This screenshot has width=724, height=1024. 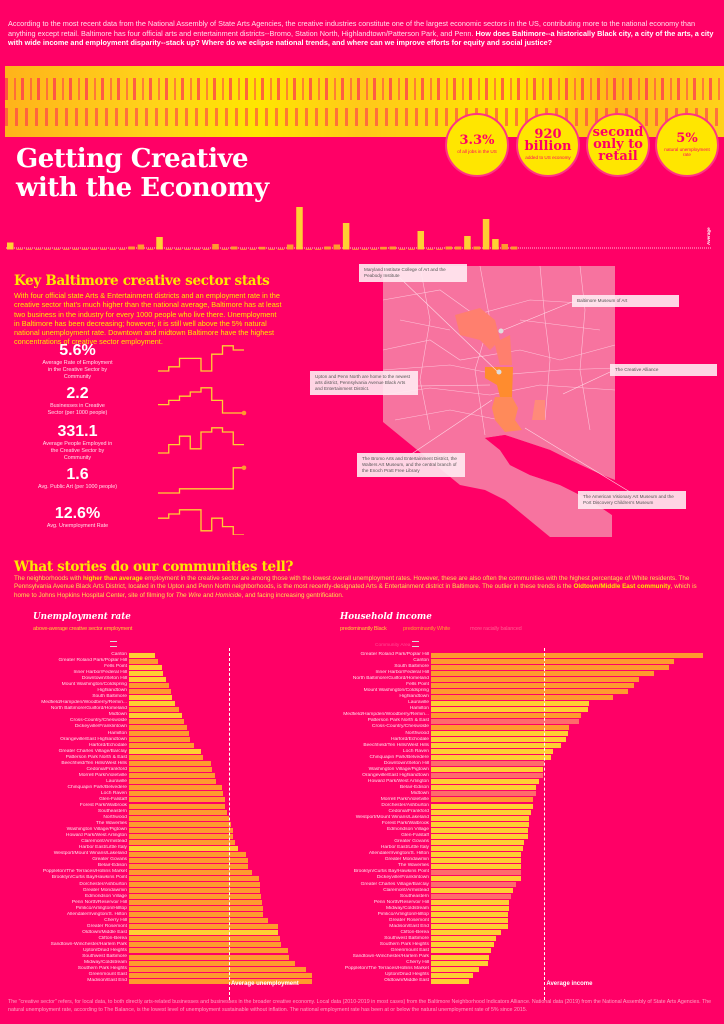 What do you see at coordinates (363, 629) in the screenshot?
I see `legend-black: predominantly Black` at bounding box center [363, 629].